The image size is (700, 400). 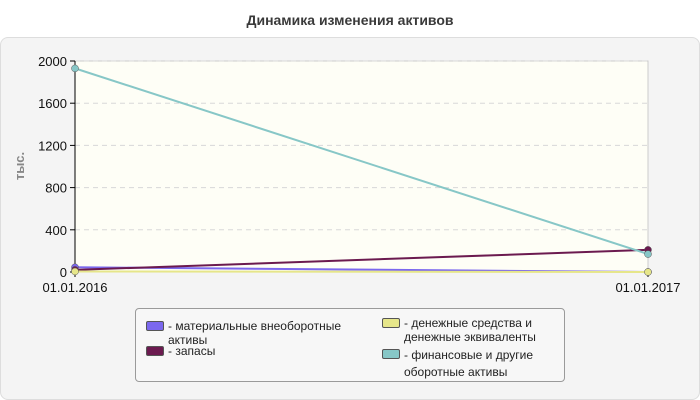 What do you see at coordinates (155, 351) in the screenshot?
I see `legend-swatch-inventory` at bounding box center [155, 351].